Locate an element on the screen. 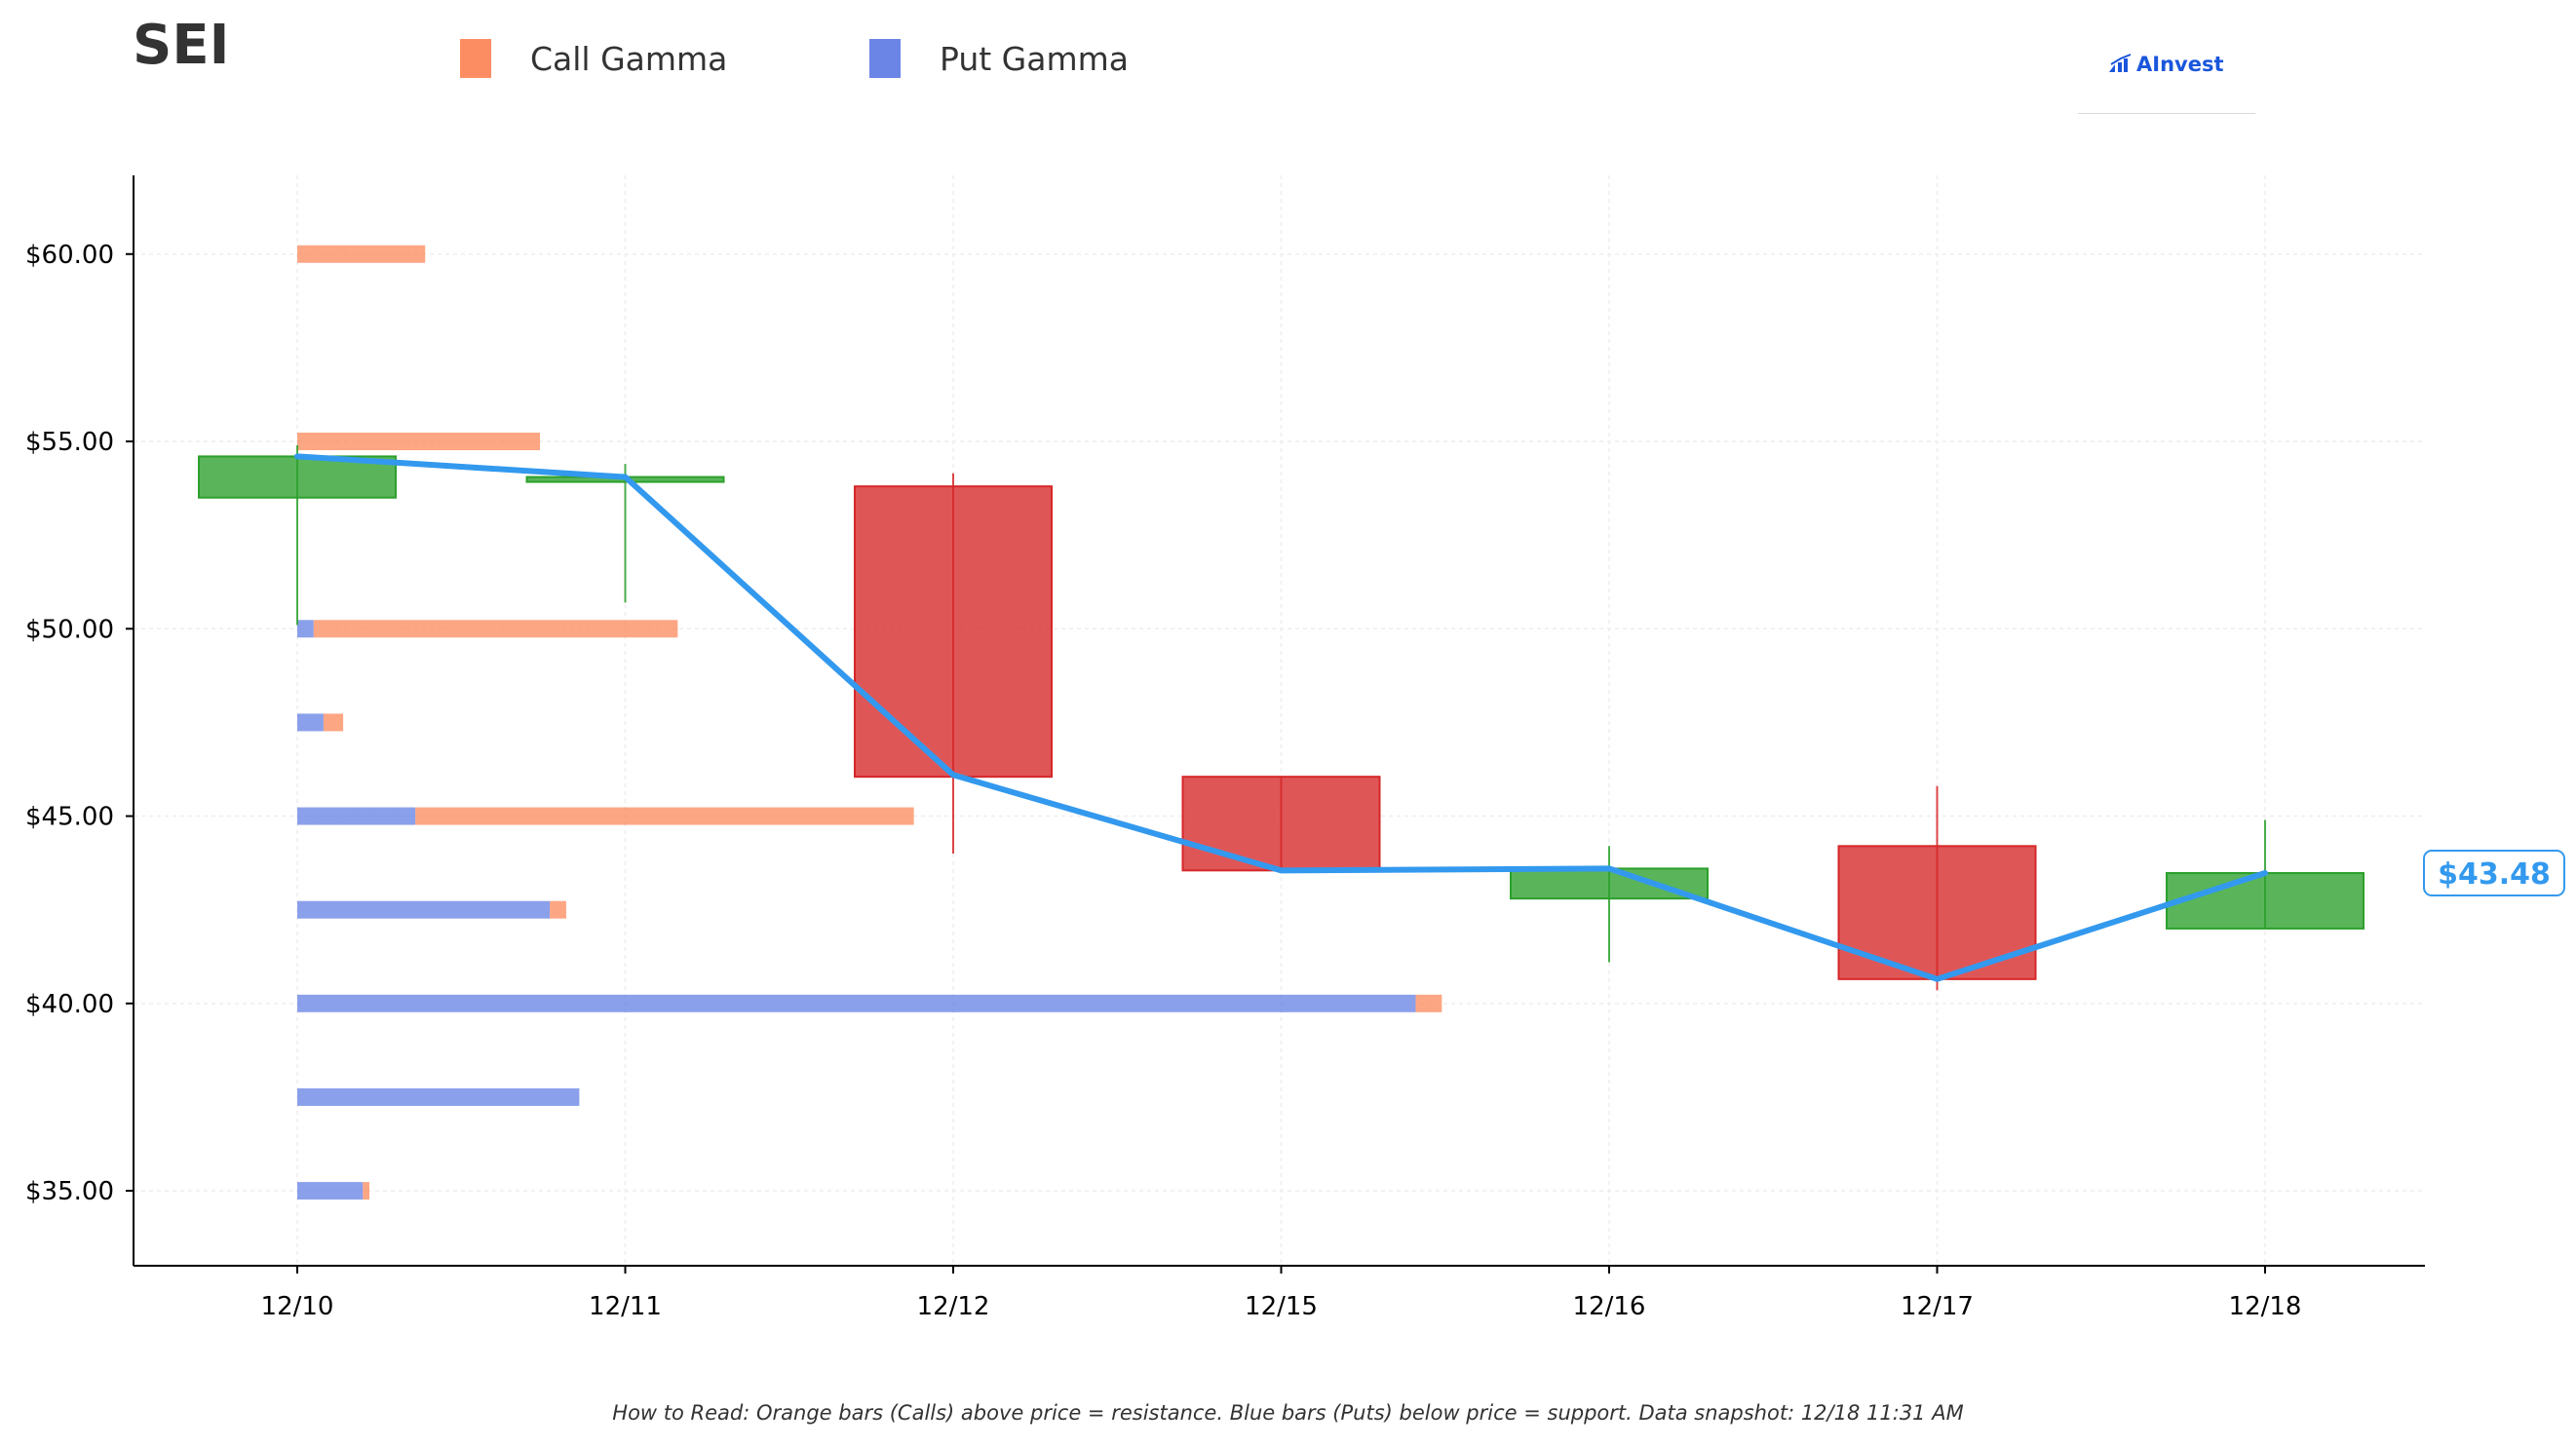 The height and width of the screenshot is (1446, 2576). legend-item-call: Call Gamma is located at coordinates (593, 58).